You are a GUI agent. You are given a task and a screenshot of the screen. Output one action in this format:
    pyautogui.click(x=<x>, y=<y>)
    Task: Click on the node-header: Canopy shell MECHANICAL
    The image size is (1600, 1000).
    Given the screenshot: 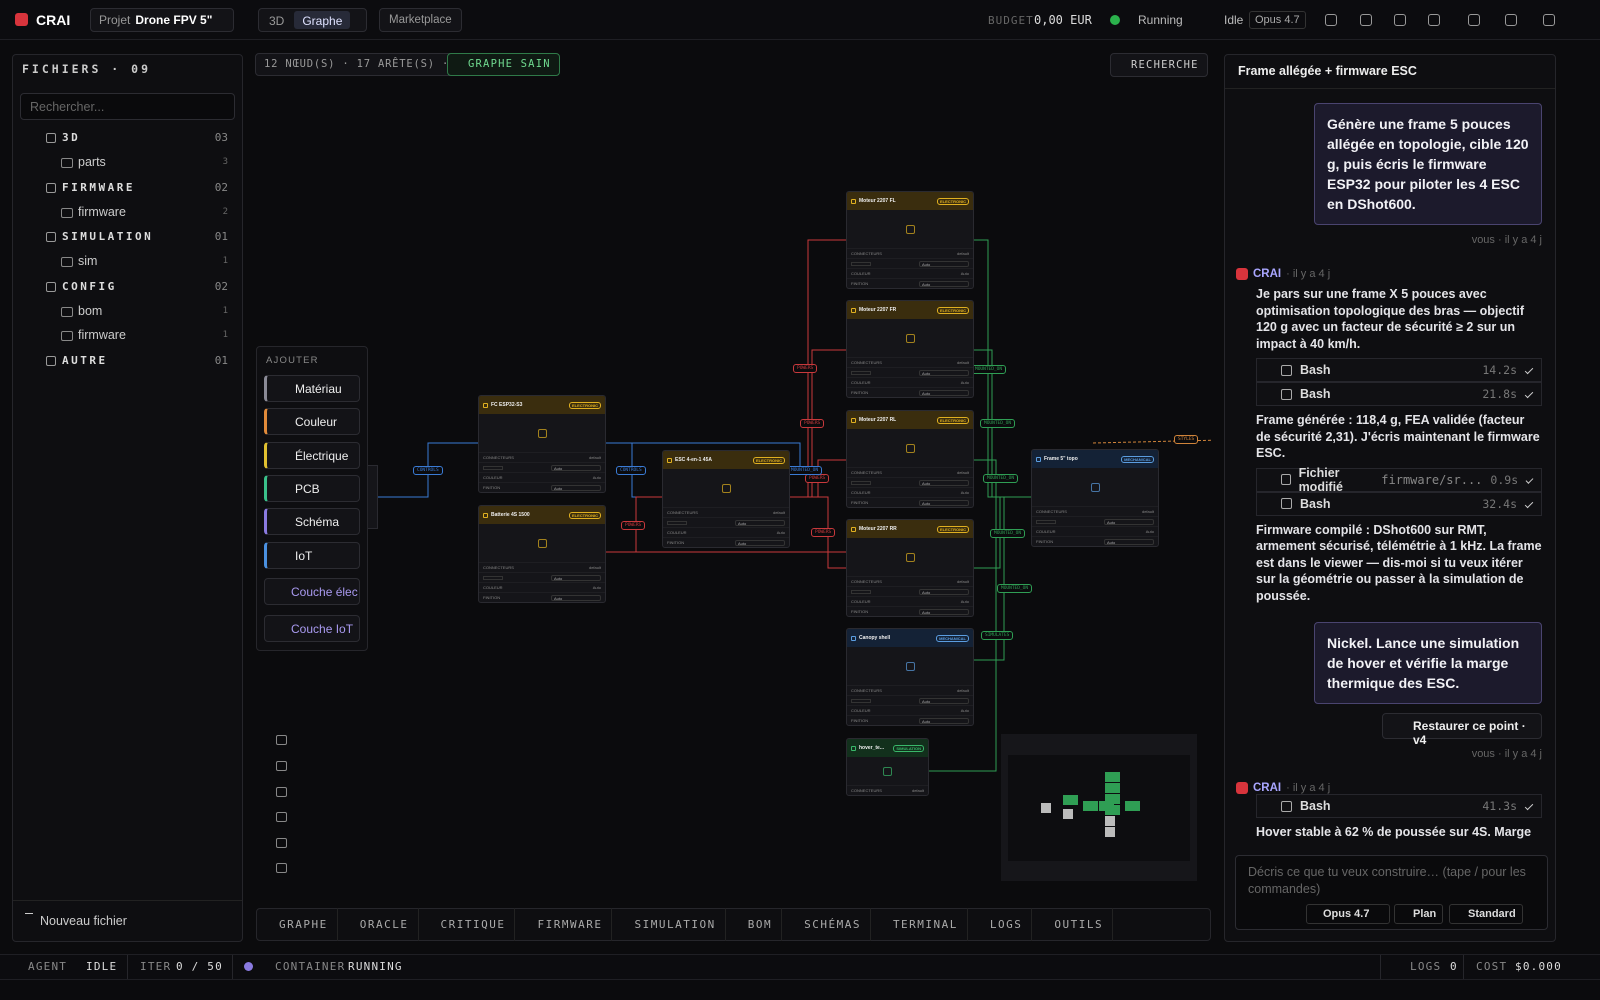 What is the action you would take?
    pyautogui.click(x=910, y=638)
    